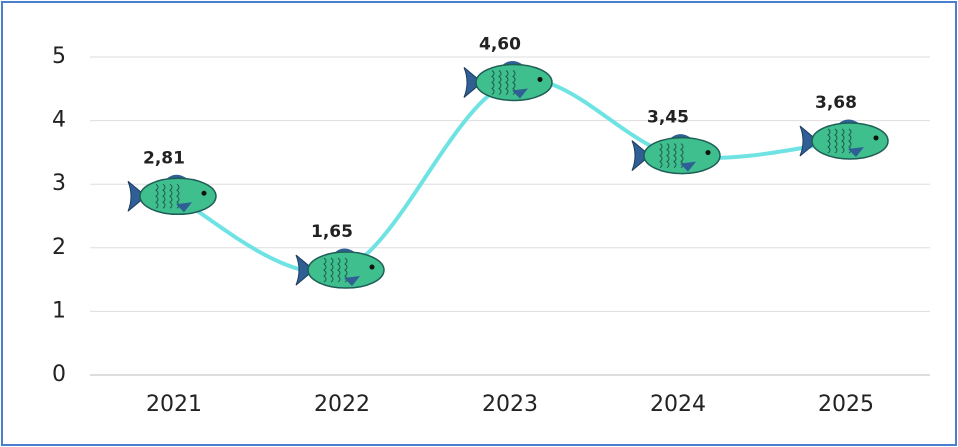 This screenshot has height=447, width=958. I want to click on y-tick-label: 3, so click(59, 183).